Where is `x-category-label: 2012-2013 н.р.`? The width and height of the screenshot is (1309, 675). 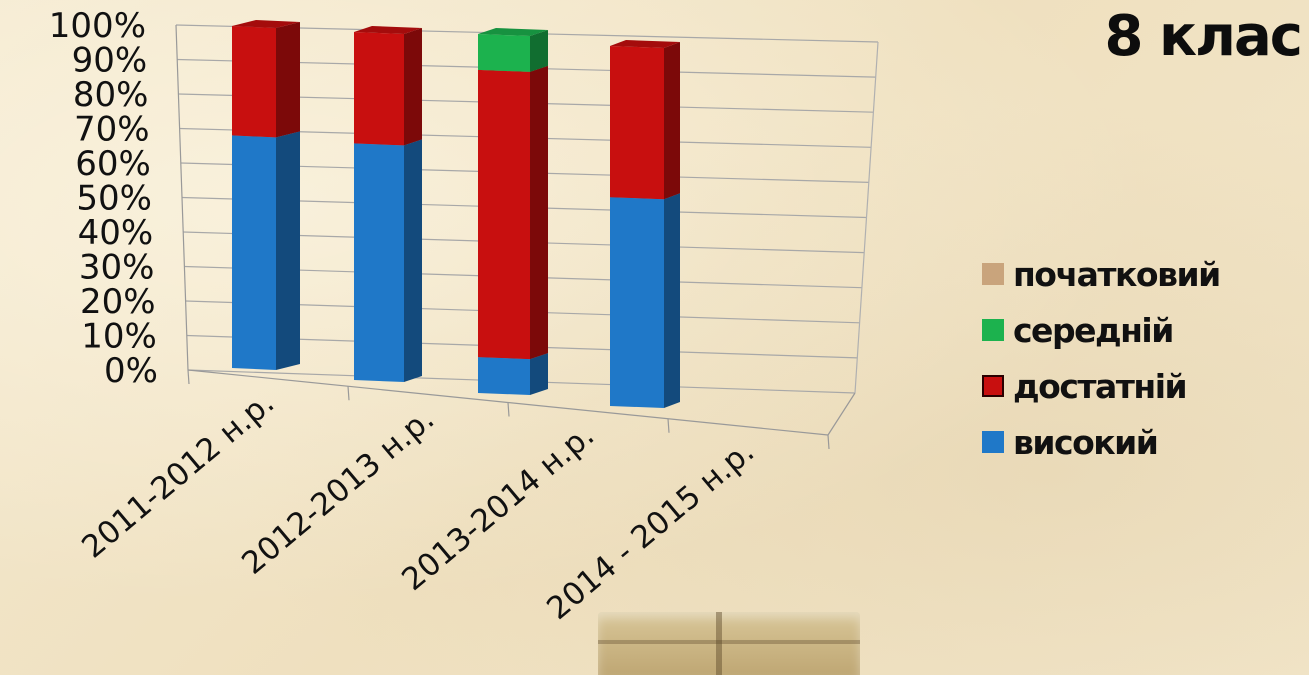 x-category-label: 2012-2013 н.р. is located at coordinates (338, 491).